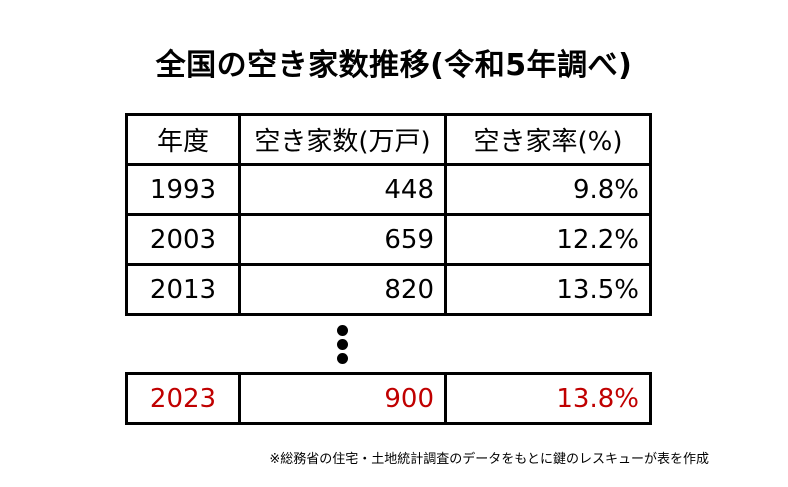 The image size is (788, 487). What do you see at coordinates (183, 189) in the screenshot?
I see `cell-year: 1993` at bounding box center [183, 189].